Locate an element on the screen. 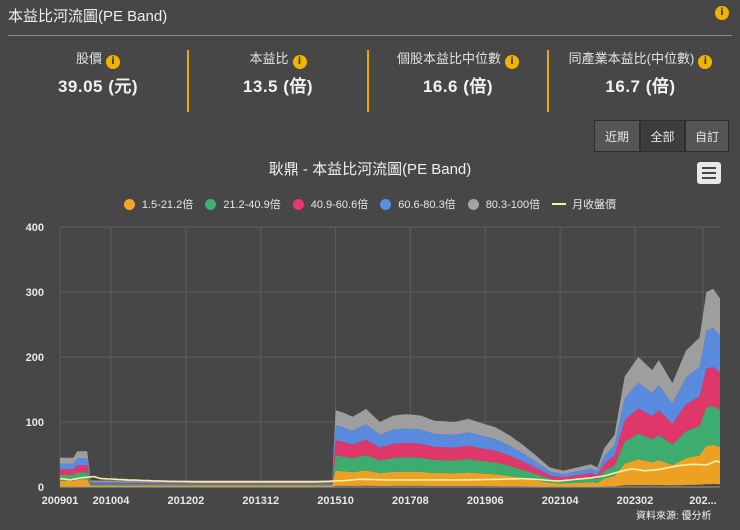 This screenshot has height=530, width=740. x-tick-label: 202302 is located at coordinates (635, 500).